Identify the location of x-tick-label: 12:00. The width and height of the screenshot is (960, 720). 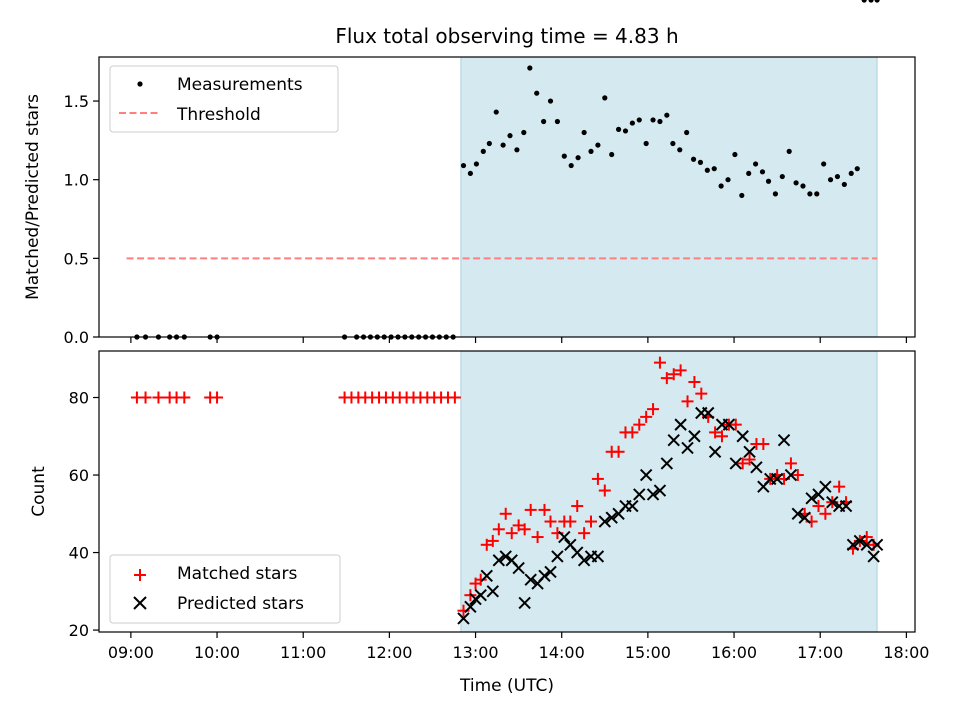
(389, 652).